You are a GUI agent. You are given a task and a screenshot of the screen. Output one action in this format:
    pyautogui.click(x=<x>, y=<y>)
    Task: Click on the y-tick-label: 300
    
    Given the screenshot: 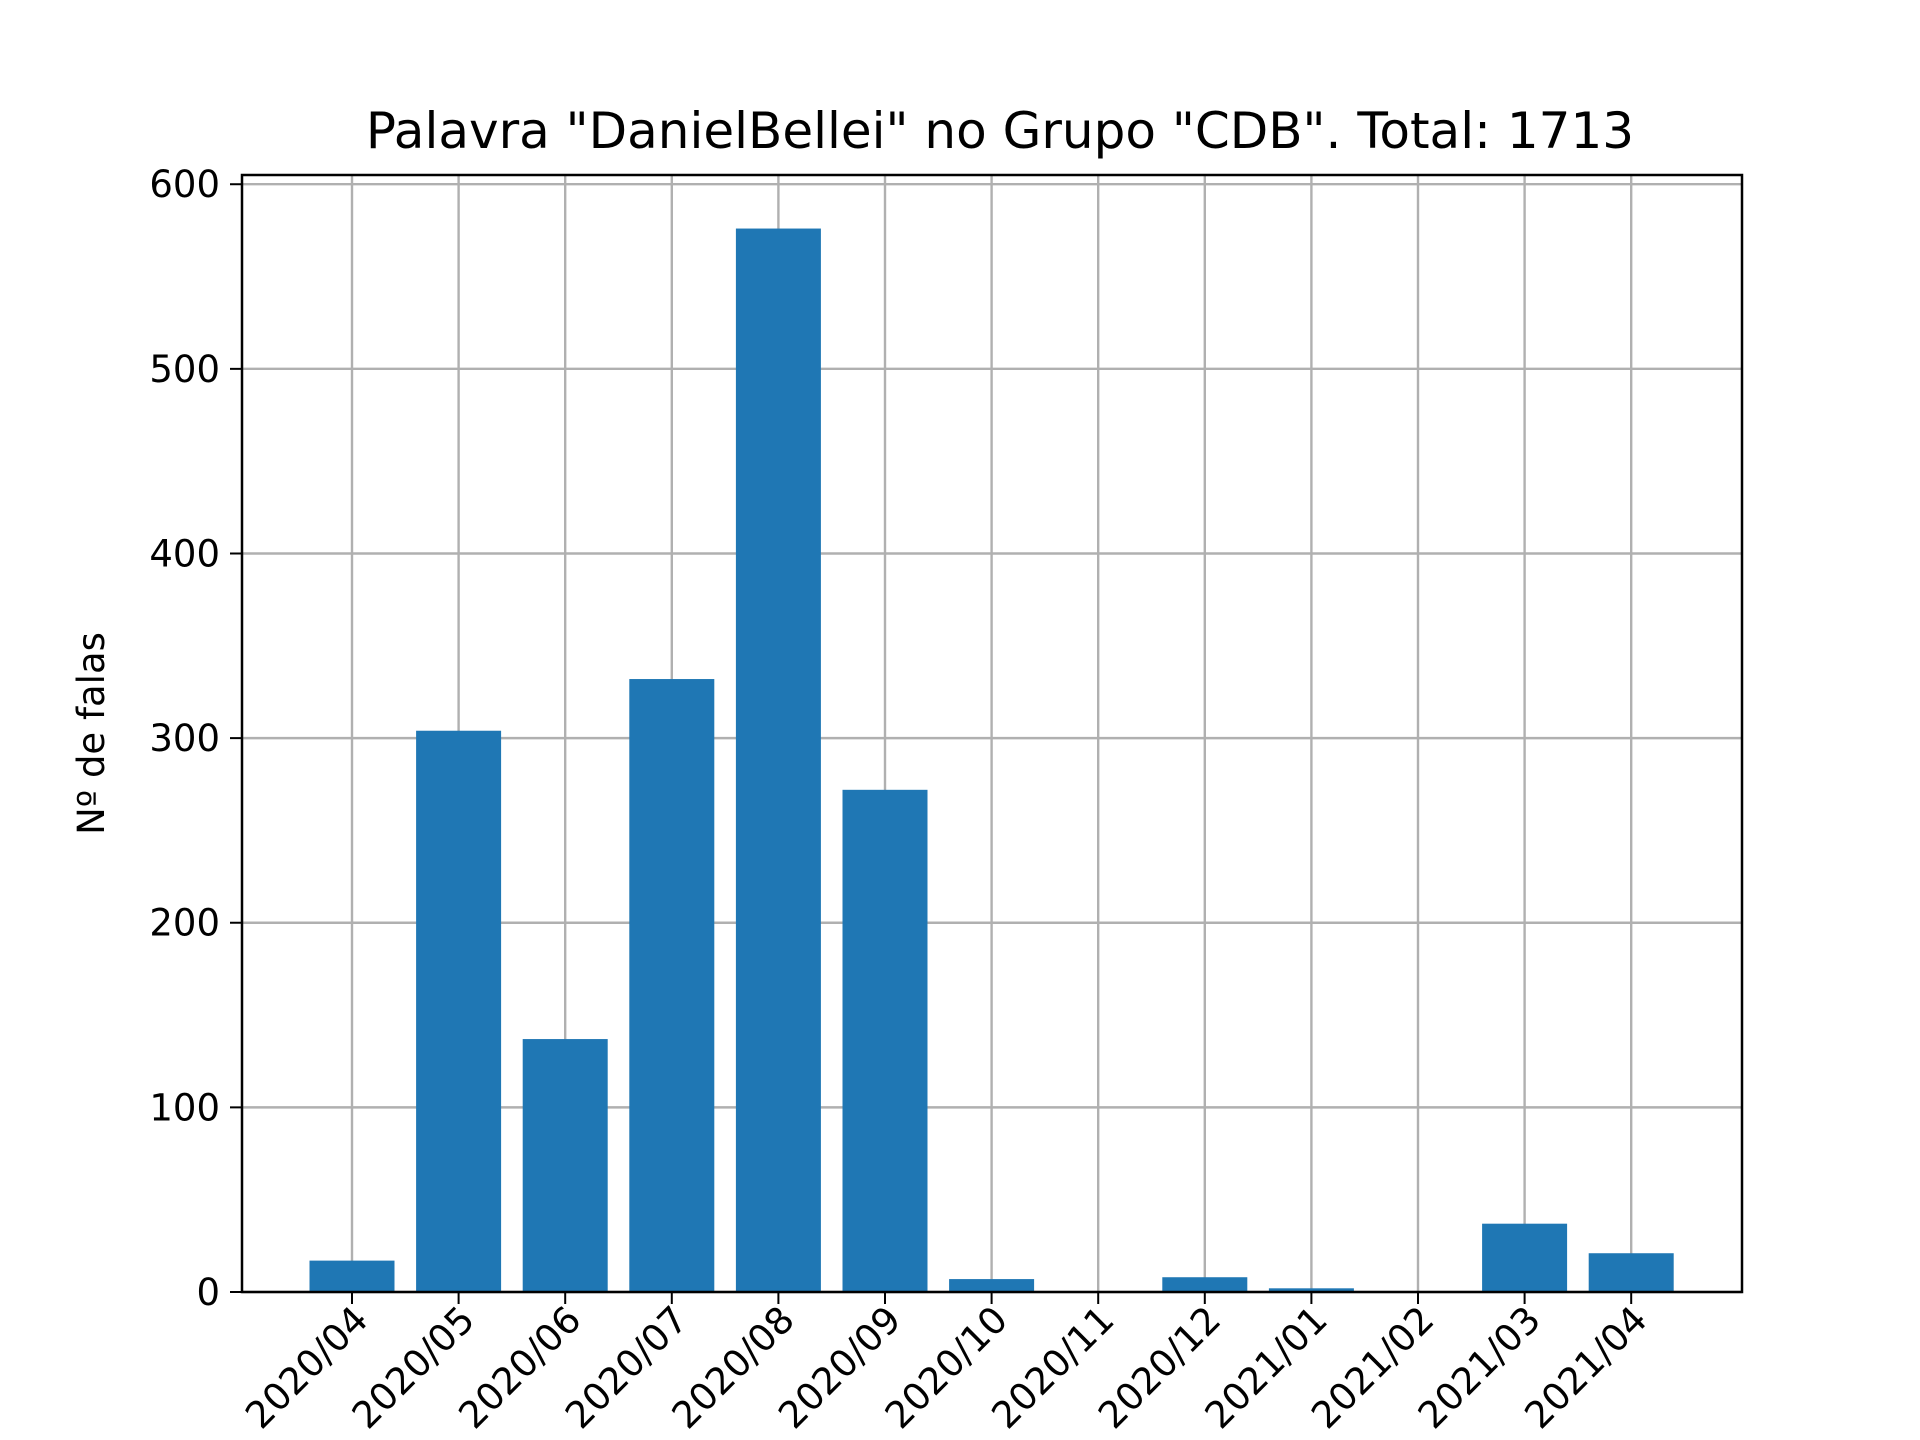 What is the action you would take?
    pyautogui.click(x=184, y=738)
    